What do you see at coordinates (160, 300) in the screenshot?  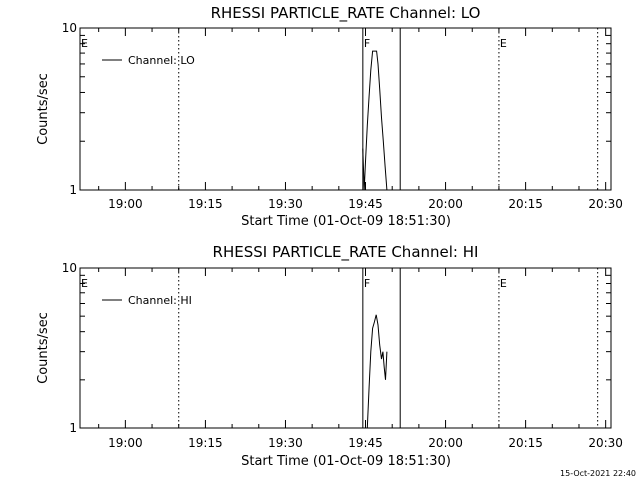 I see `legend-entry: Channel: HI` at bounding box center [160, 300].